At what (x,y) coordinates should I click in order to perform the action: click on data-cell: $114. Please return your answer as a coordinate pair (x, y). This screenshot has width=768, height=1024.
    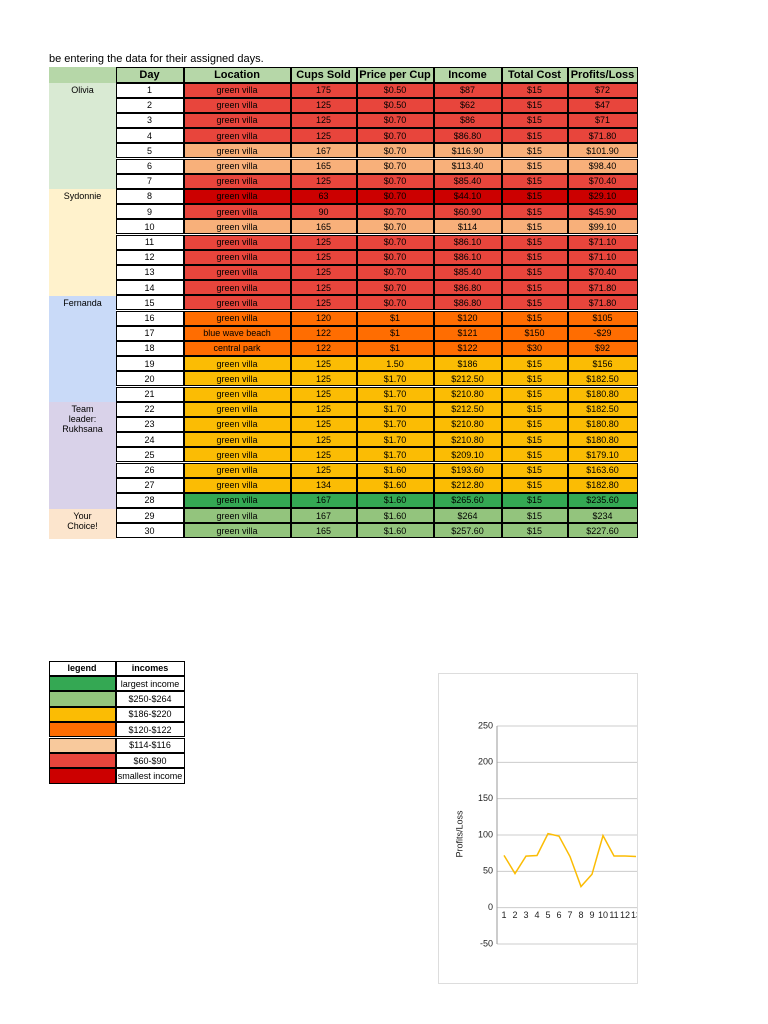
    Looking at the image, I should click on (467, 227).